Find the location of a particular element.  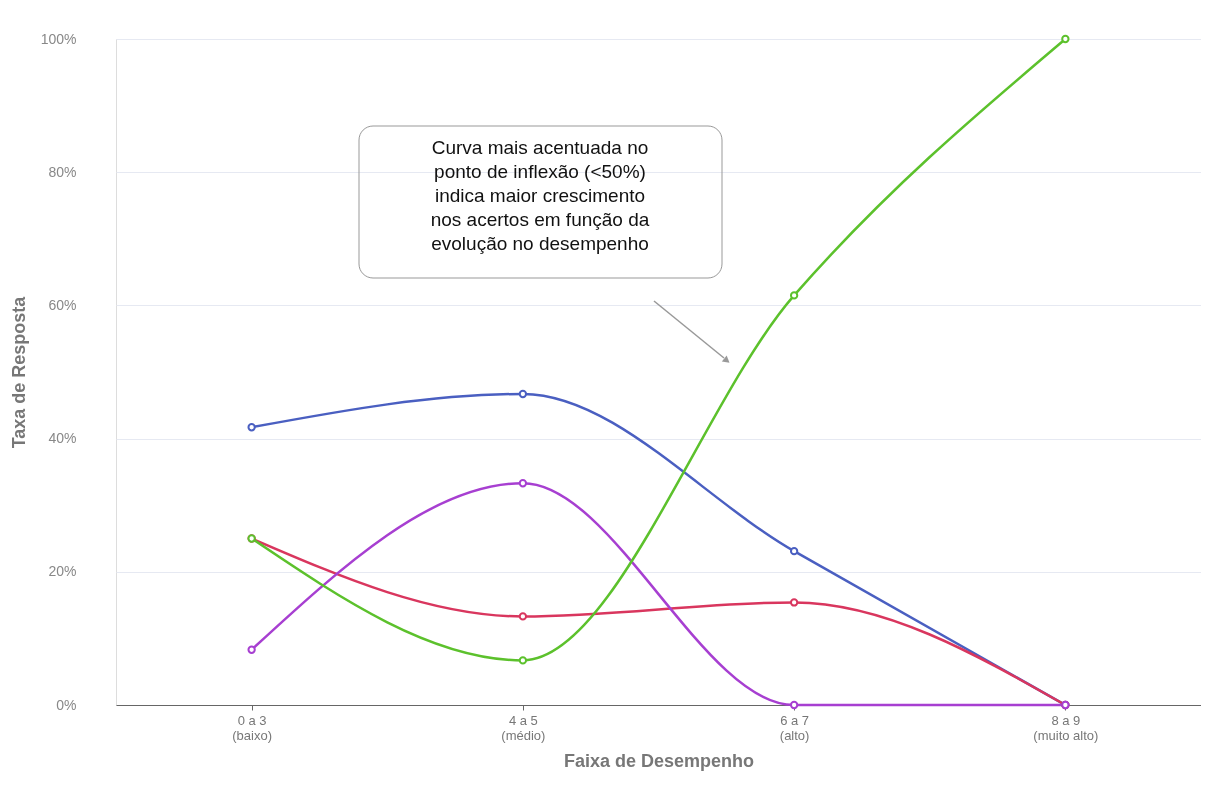

x-axis-title: Faixa de Desempenho is located at coordinates (659, 760).